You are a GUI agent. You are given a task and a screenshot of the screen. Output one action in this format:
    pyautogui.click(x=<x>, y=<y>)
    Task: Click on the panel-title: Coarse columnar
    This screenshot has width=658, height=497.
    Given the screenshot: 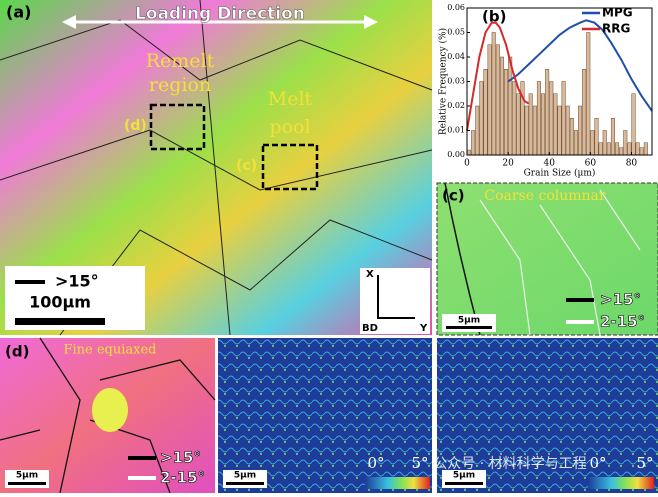 What is the action you would take?
    pyautogui.click(x=545, y=196)
    